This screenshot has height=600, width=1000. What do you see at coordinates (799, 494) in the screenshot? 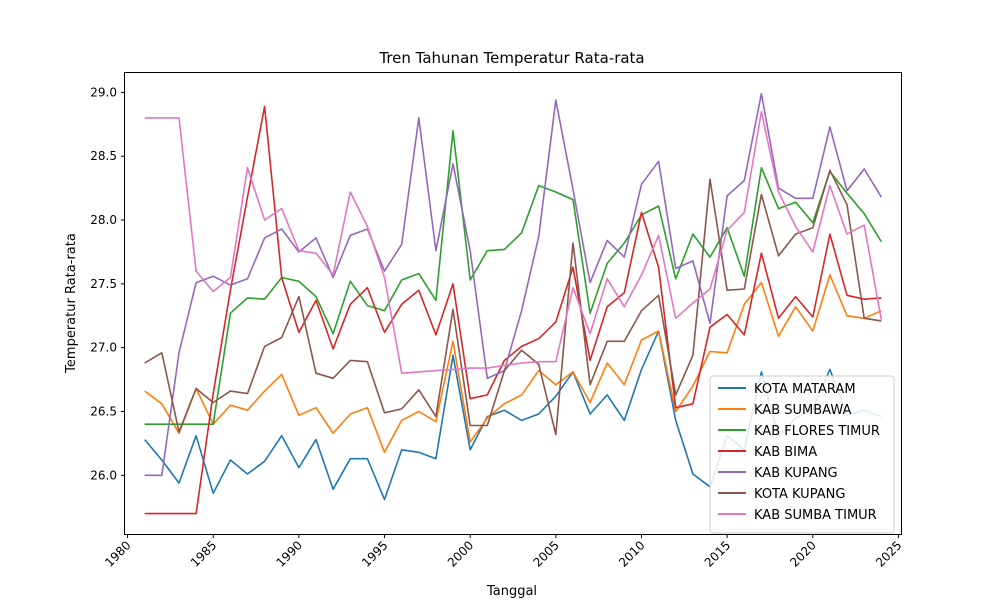
I see `legend-label-5: KOTA KUPANG` at bounding box center [799, 494].